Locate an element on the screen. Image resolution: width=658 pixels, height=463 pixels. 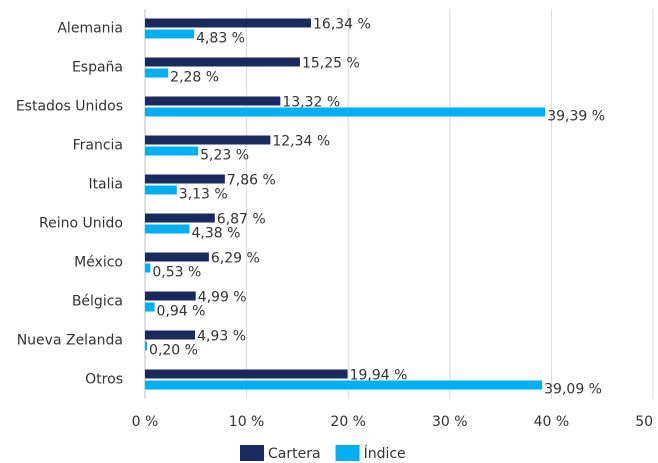
x-tick-label: 10 % is located at coordinates (247, 422).